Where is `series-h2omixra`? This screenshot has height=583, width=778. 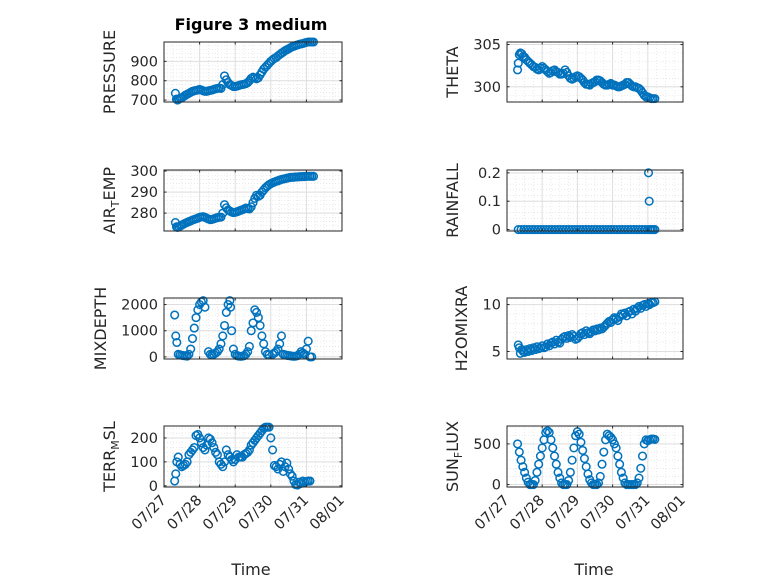
series-h2omixra is located at coordinates (586, 327).